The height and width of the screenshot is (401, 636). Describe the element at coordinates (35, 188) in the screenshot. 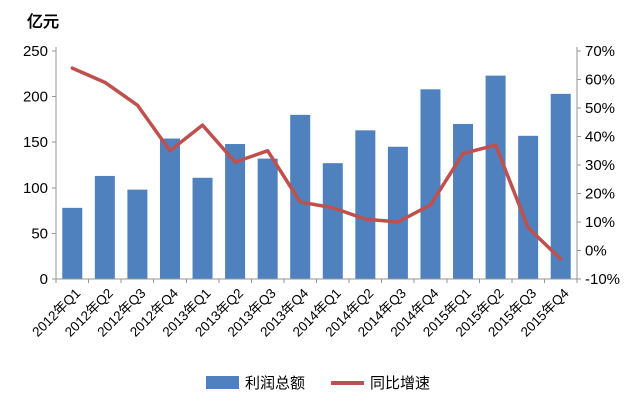

I see `left-axis-tick-label: 100` at that location.